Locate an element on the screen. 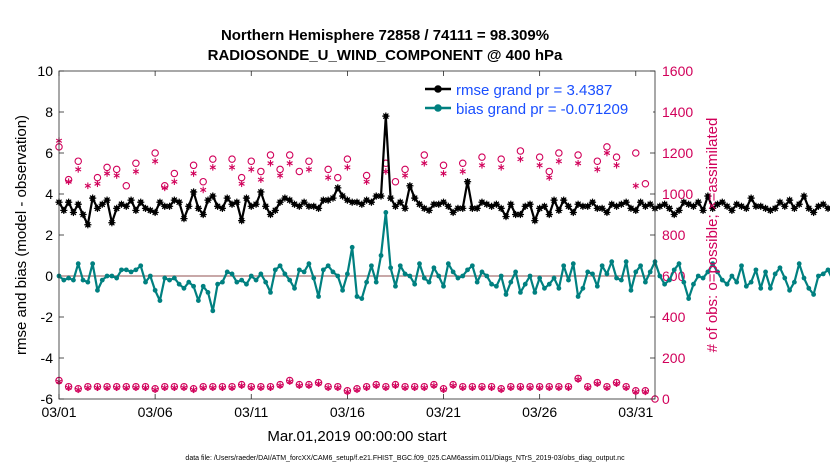 The height and width of the screenshot is (470, 830). legend-rmse-marker is located at coordinates (438, 89).